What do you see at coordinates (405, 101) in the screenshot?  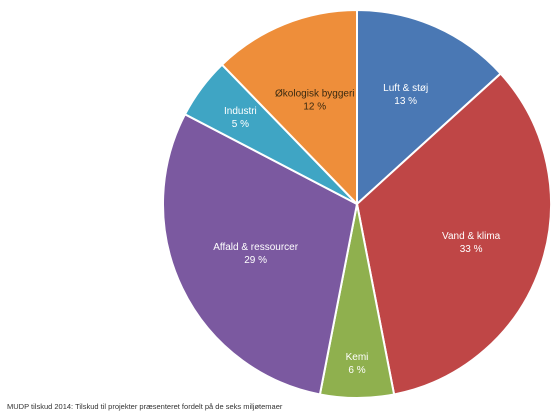 I see `slice-value-label: 13 %` at bounding box center [405, 101].